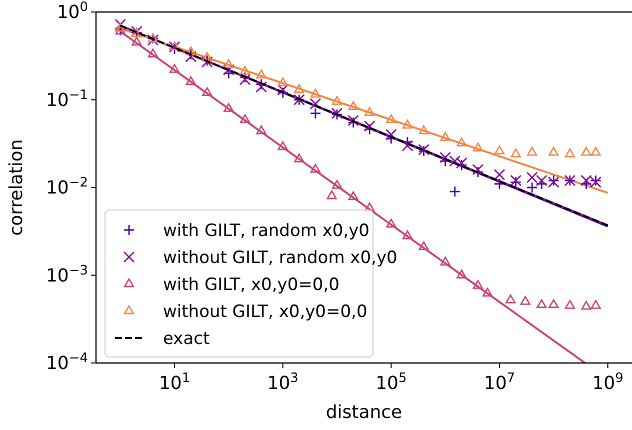  I want to click on legend-label: with GILT, random x0,y0, so click(266, 231).